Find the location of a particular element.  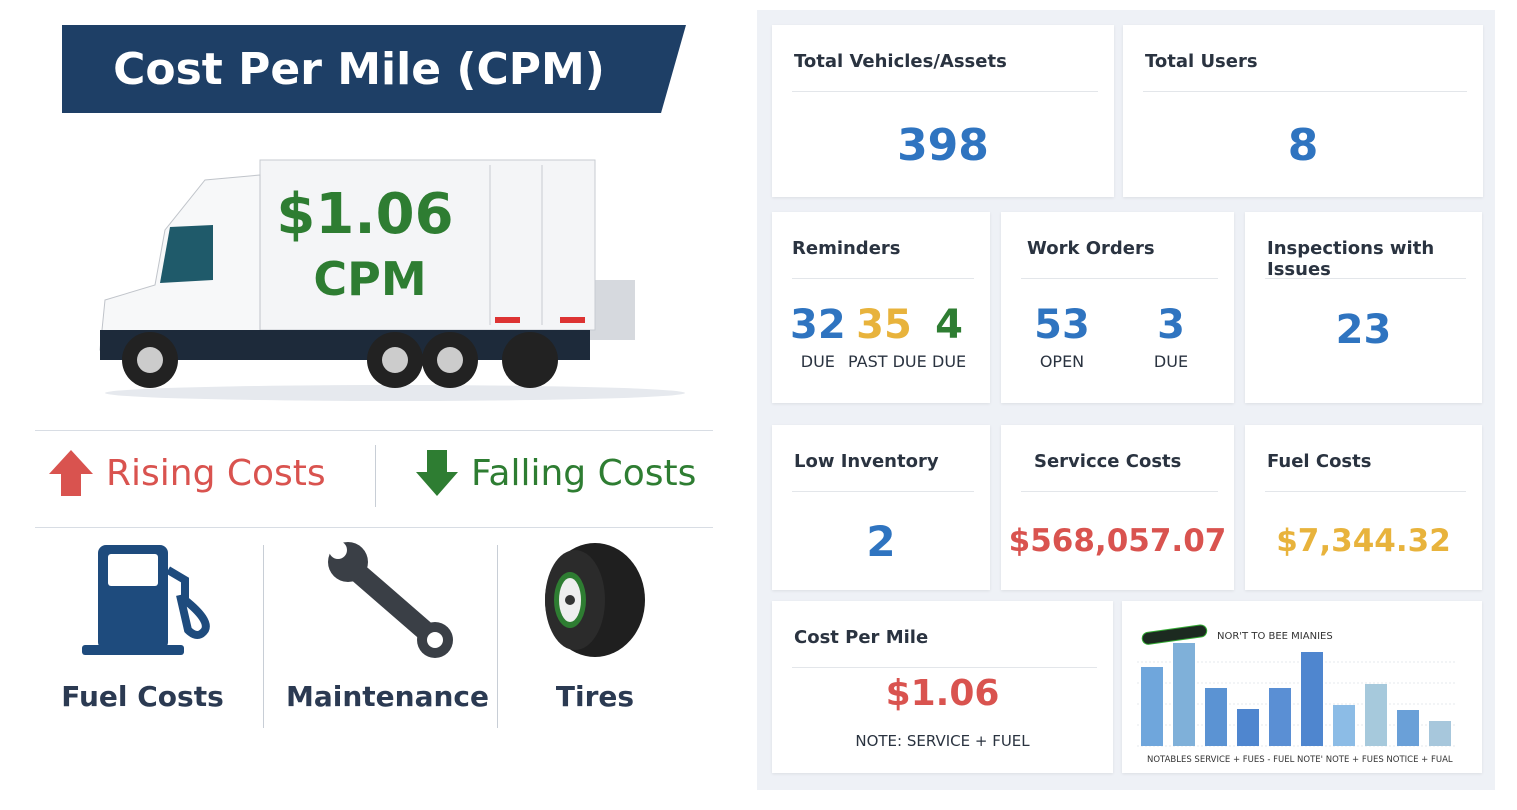

category-maintenance: Maintenance is located at coordinates (387, 696).